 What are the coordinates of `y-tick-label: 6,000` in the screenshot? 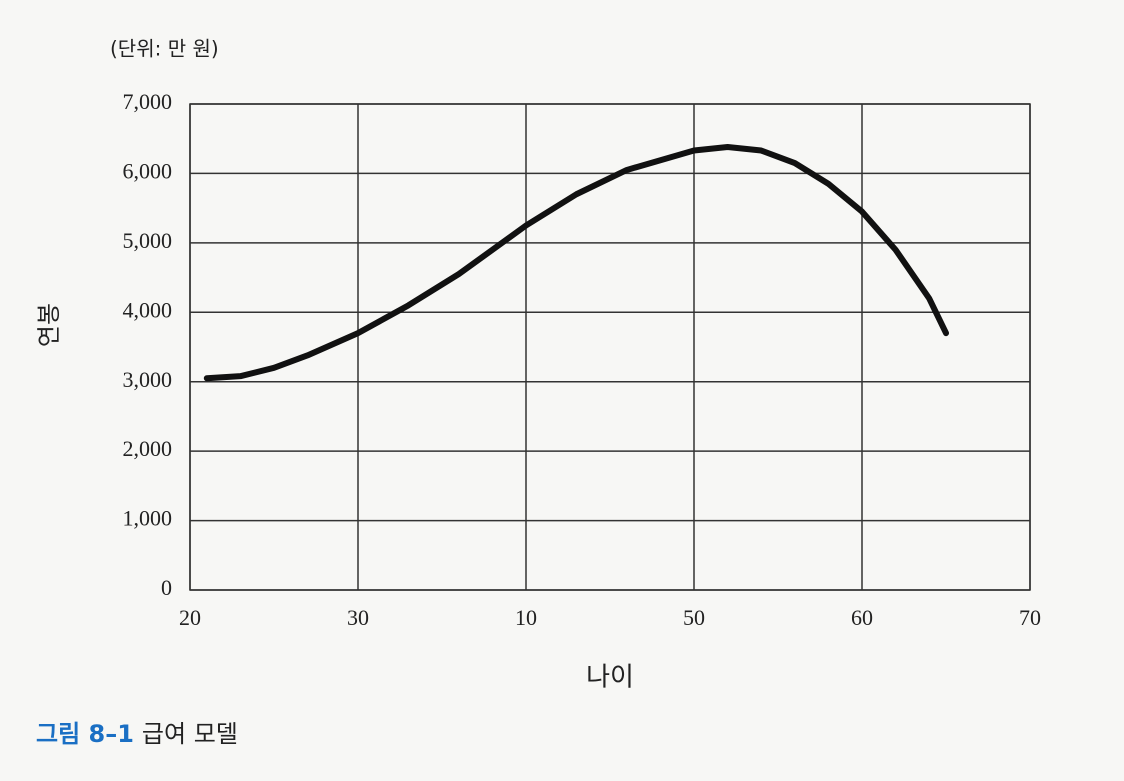 It's located at (148, 170).